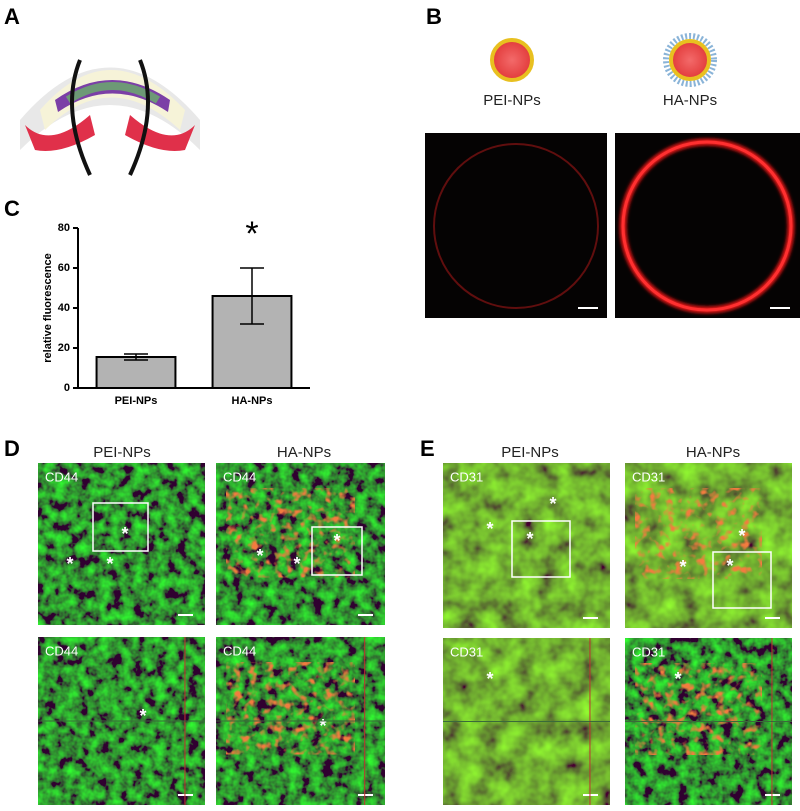  Describe the element at coordinates (136, 401) in the screenshot. I see `x-tick-label: PEI-NPs` at that location.